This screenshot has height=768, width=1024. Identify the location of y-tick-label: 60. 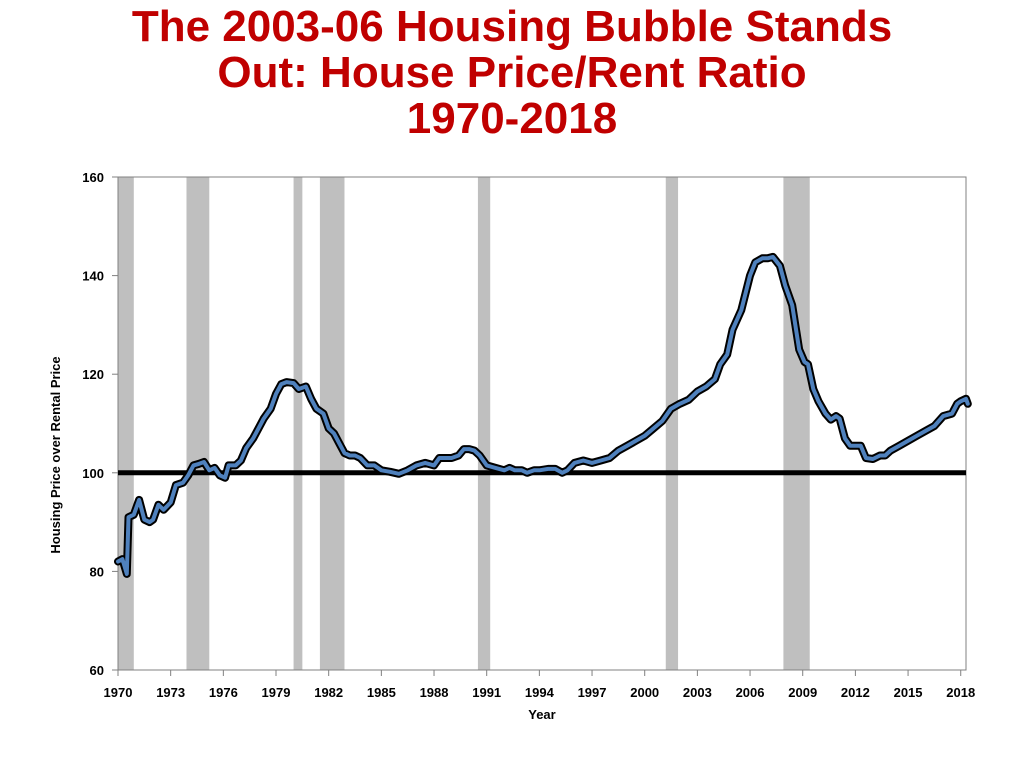
(97, 670).